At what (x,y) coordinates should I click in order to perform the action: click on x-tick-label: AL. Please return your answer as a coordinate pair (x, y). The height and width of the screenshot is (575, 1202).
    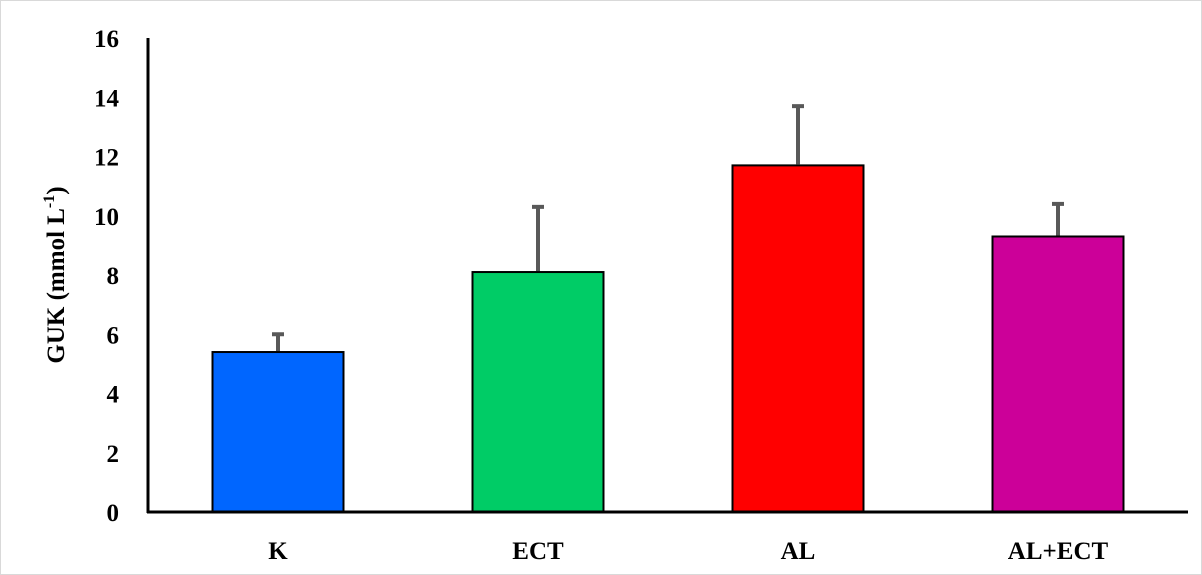
    Looking at the image, I should click on (798, 551).